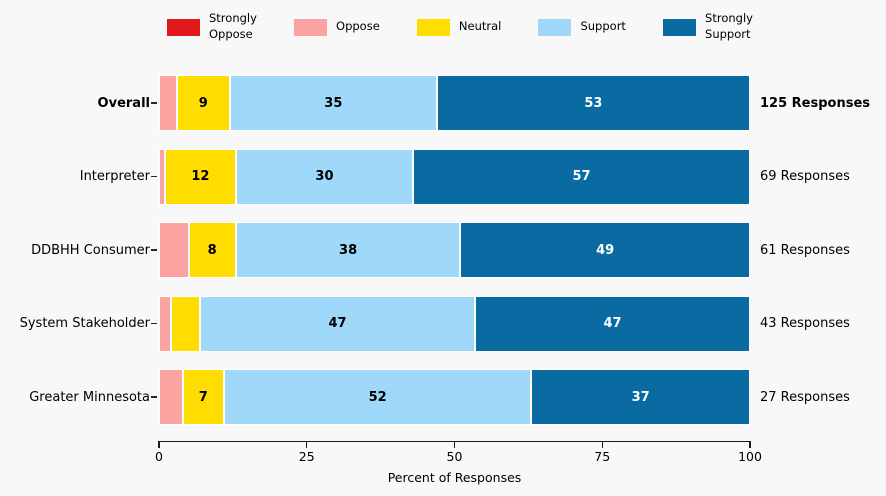 This screenshot has height=496, width=886. What do you see at coordinates (750, 456) in the screenshot?
I see `x-axis-tick-label: 100` at bounding box center [750, 456].